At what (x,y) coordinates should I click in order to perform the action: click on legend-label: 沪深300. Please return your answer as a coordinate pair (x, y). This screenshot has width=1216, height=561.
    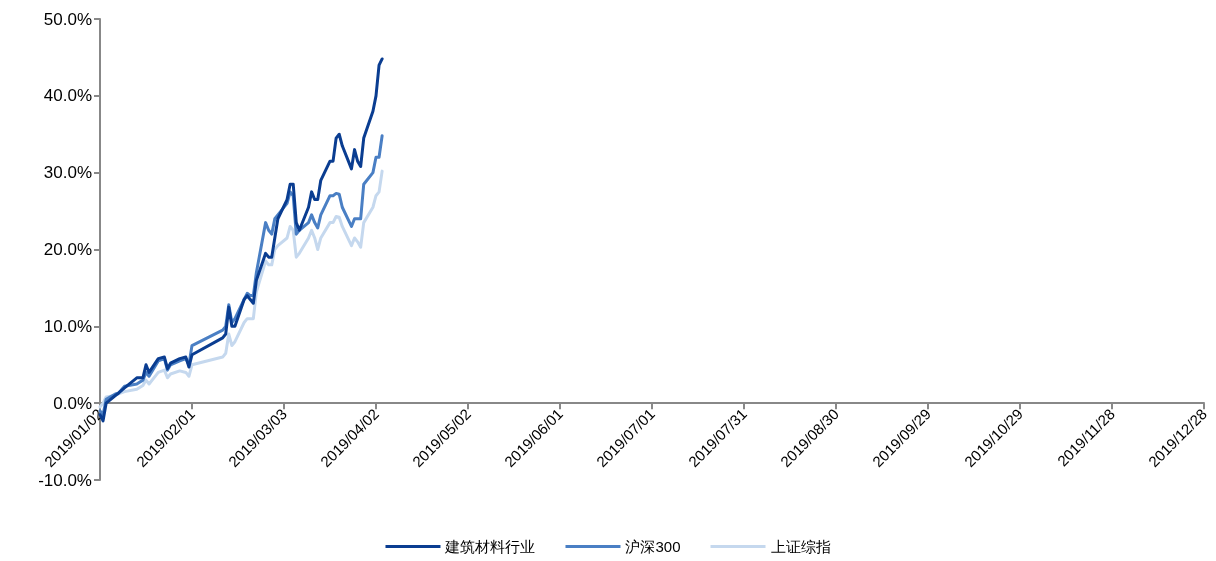
    Looking at the image, I should click on (653, 546).